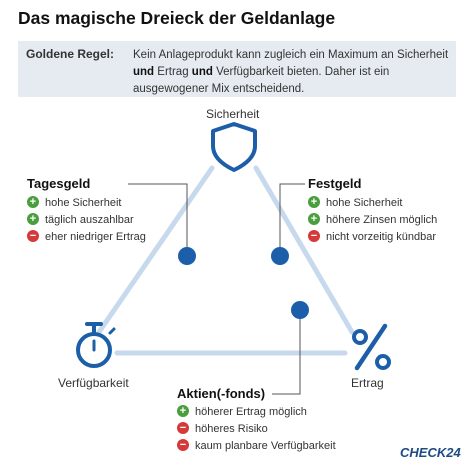  I want to click on tagesgeld-item: + hohe Sicherheit, so click(74, 203).